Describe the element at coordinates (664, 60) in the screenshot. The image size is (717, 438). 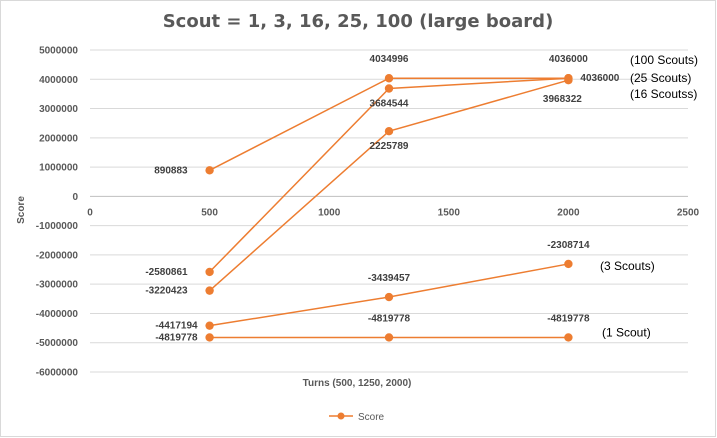
I see `series-annotation: (100 Scouts)` at that location.